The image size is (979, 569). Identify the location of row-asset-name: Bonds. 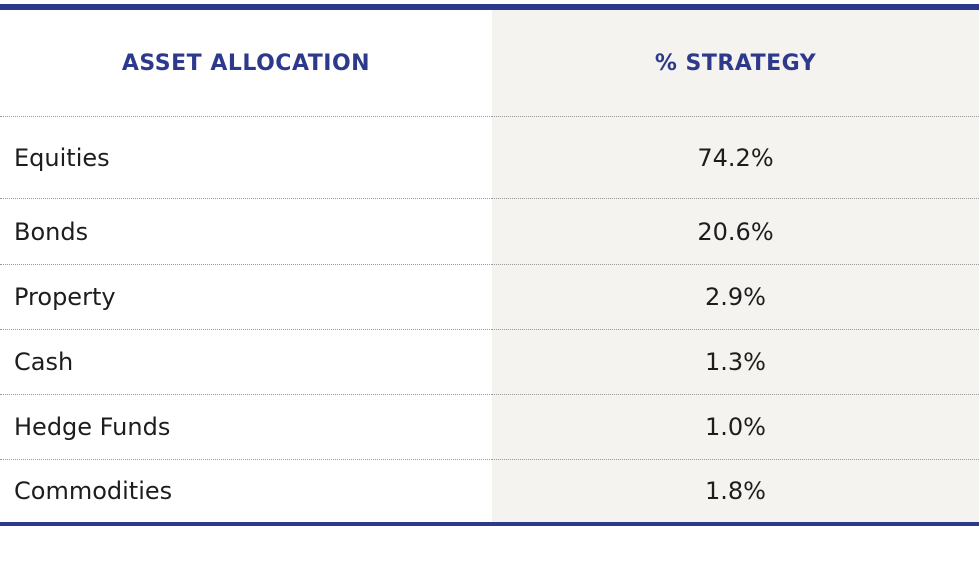
(246, 231).